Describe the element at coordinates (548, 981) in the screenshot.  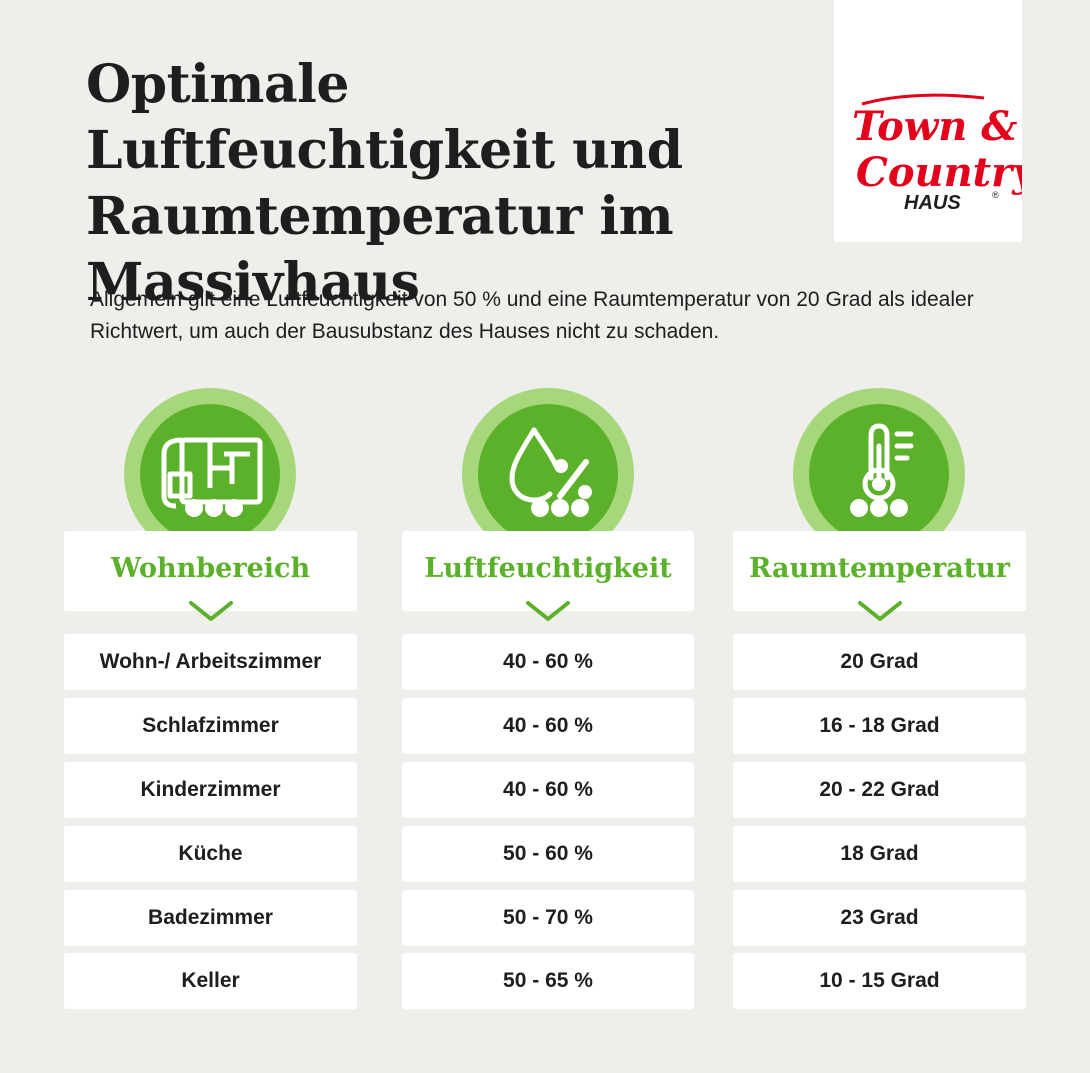
I see `humidity-cell: 50 - 65 %` at that location.